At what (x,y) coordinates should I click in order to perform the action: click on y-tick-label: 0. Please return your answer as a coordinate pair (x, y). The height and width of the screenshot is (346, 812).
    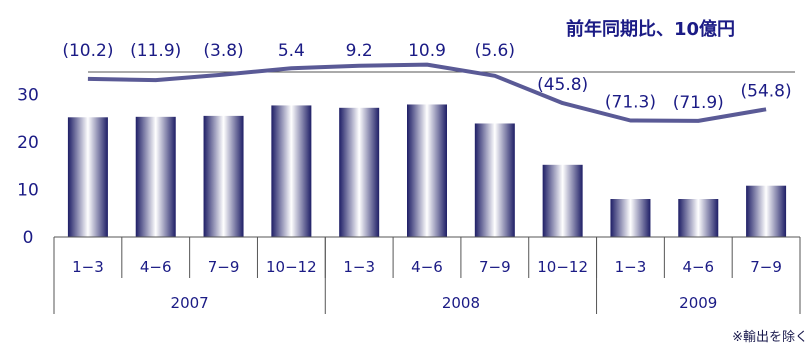
    Looking at the image, I should click on (28, 238).